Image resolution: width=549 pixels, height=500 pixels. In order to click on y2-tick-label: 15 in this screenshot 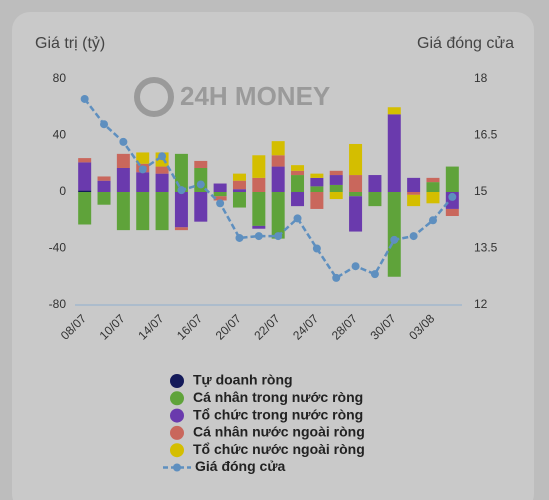, I will do `click(481, 191)`.